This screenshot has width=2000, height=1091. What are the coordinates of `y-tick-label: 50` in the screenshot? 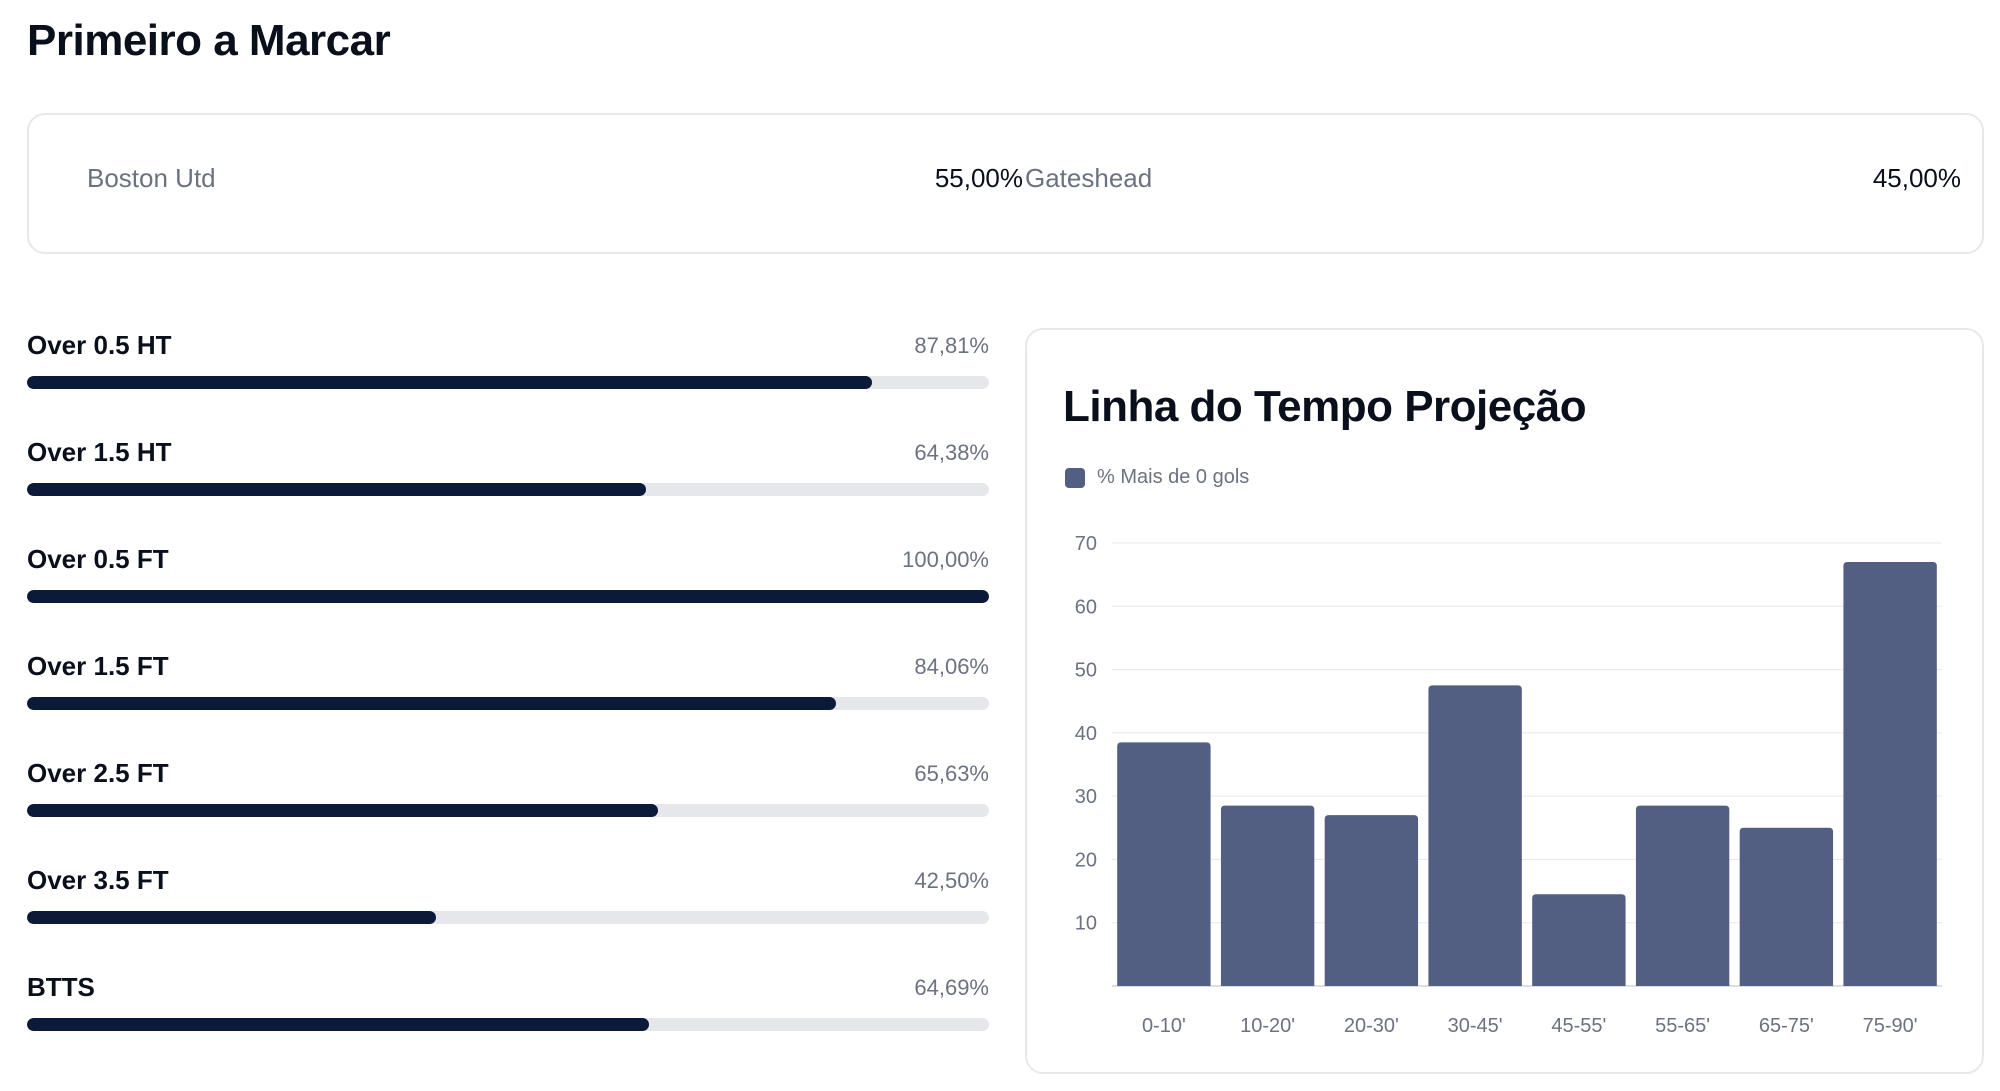 It's located at (1086, 671).